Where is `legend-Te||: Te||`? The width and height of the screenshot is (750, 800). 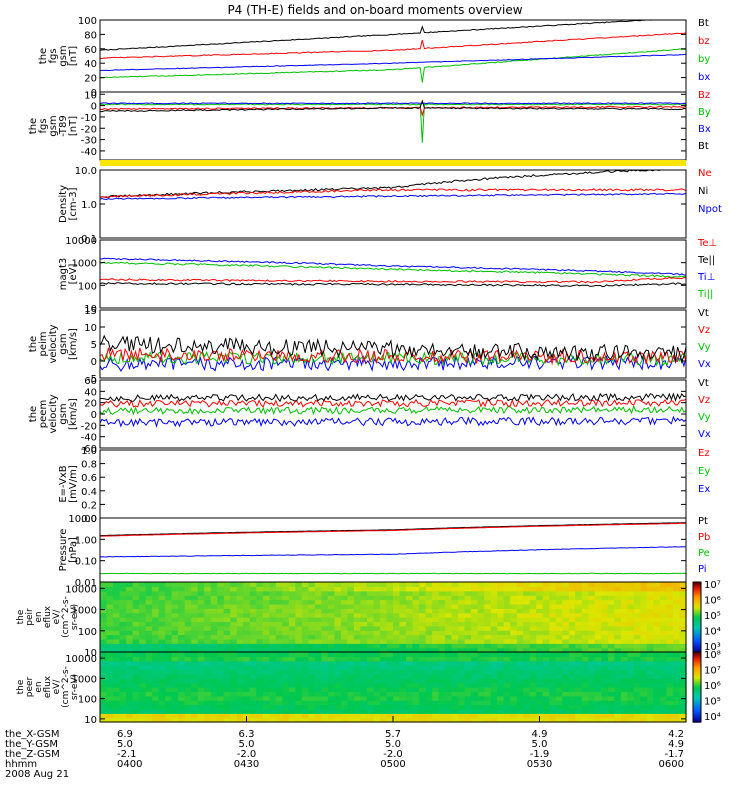 legend-Te||: Te|| is located at coordinates (706, 260).